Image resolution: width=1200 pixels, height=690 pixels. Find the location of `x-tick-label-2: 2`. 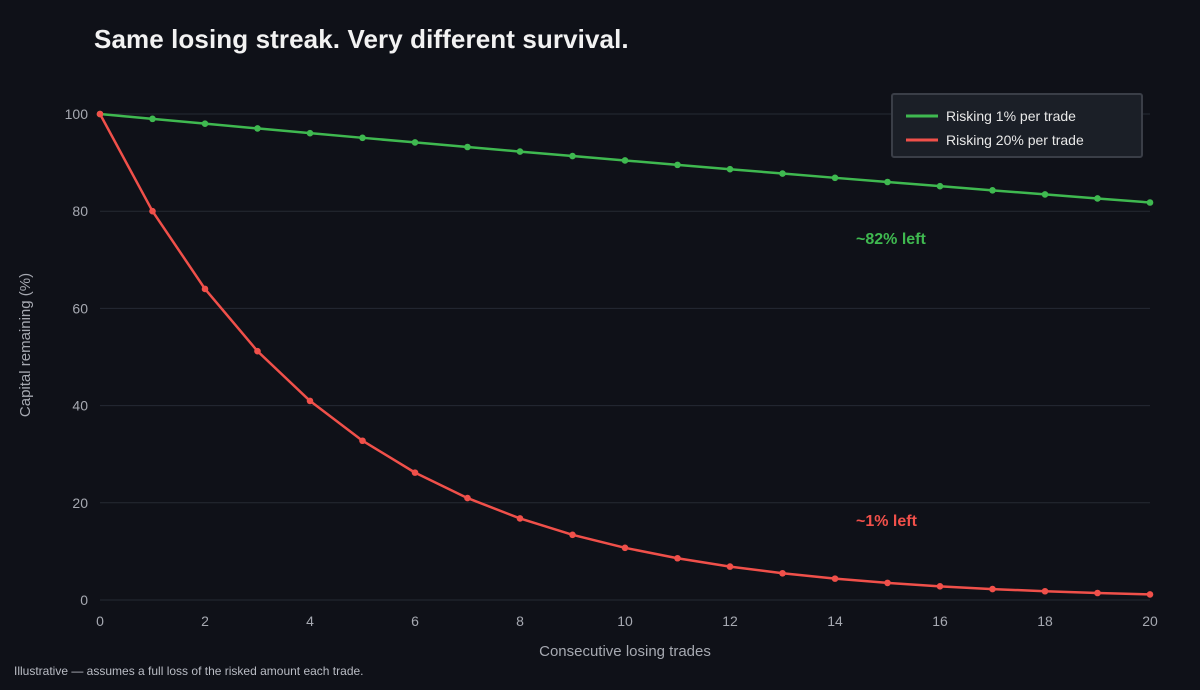

x-tick-label-2: 2 is located at coordinates (205, 621).